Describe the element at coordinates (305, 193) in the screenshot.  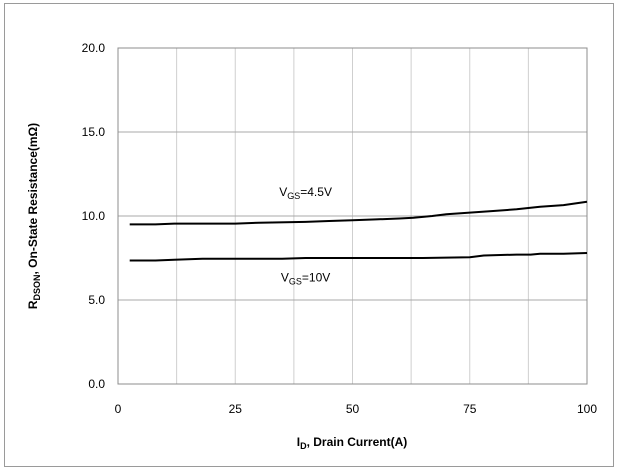
I see `series-label-0: VGS=4.5V` at that location.